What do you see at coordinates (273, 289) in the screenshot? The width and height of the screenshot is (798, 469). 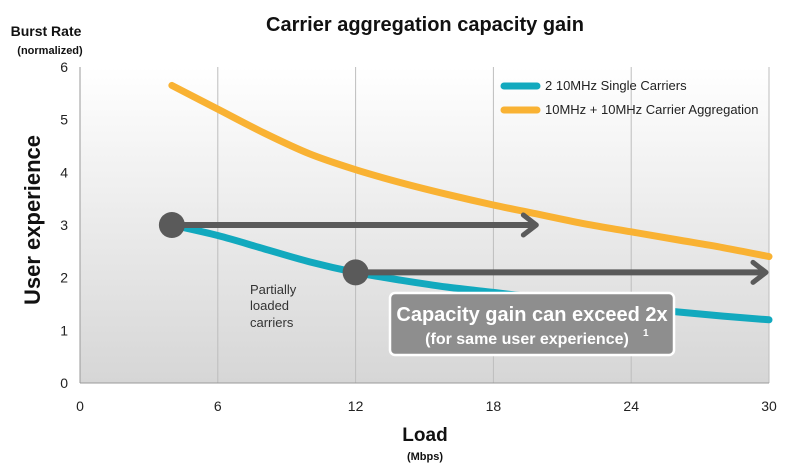 I see `partial-line-1: Partially` at bounding box center [273, 289].